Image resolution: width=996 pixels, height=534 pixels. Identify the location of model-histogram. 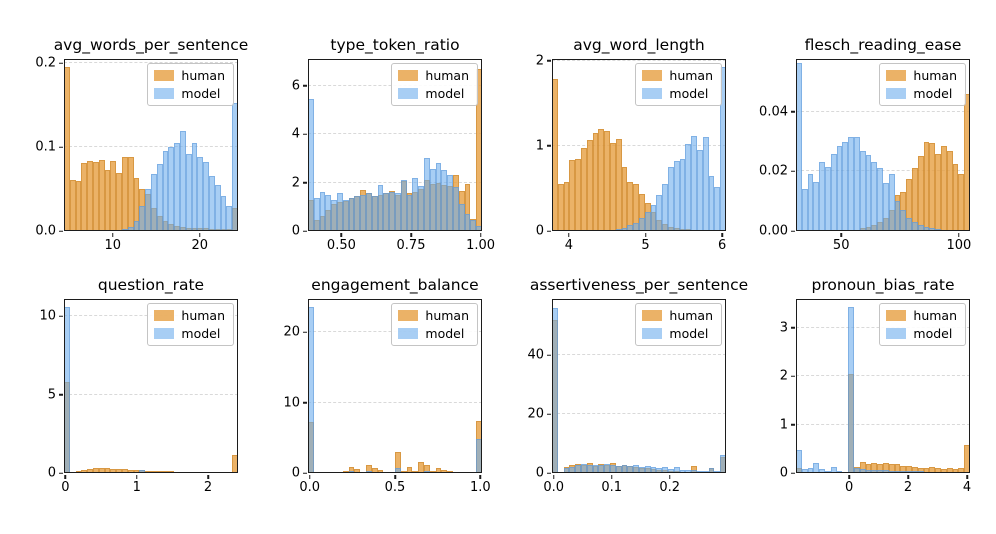
(639, 145).